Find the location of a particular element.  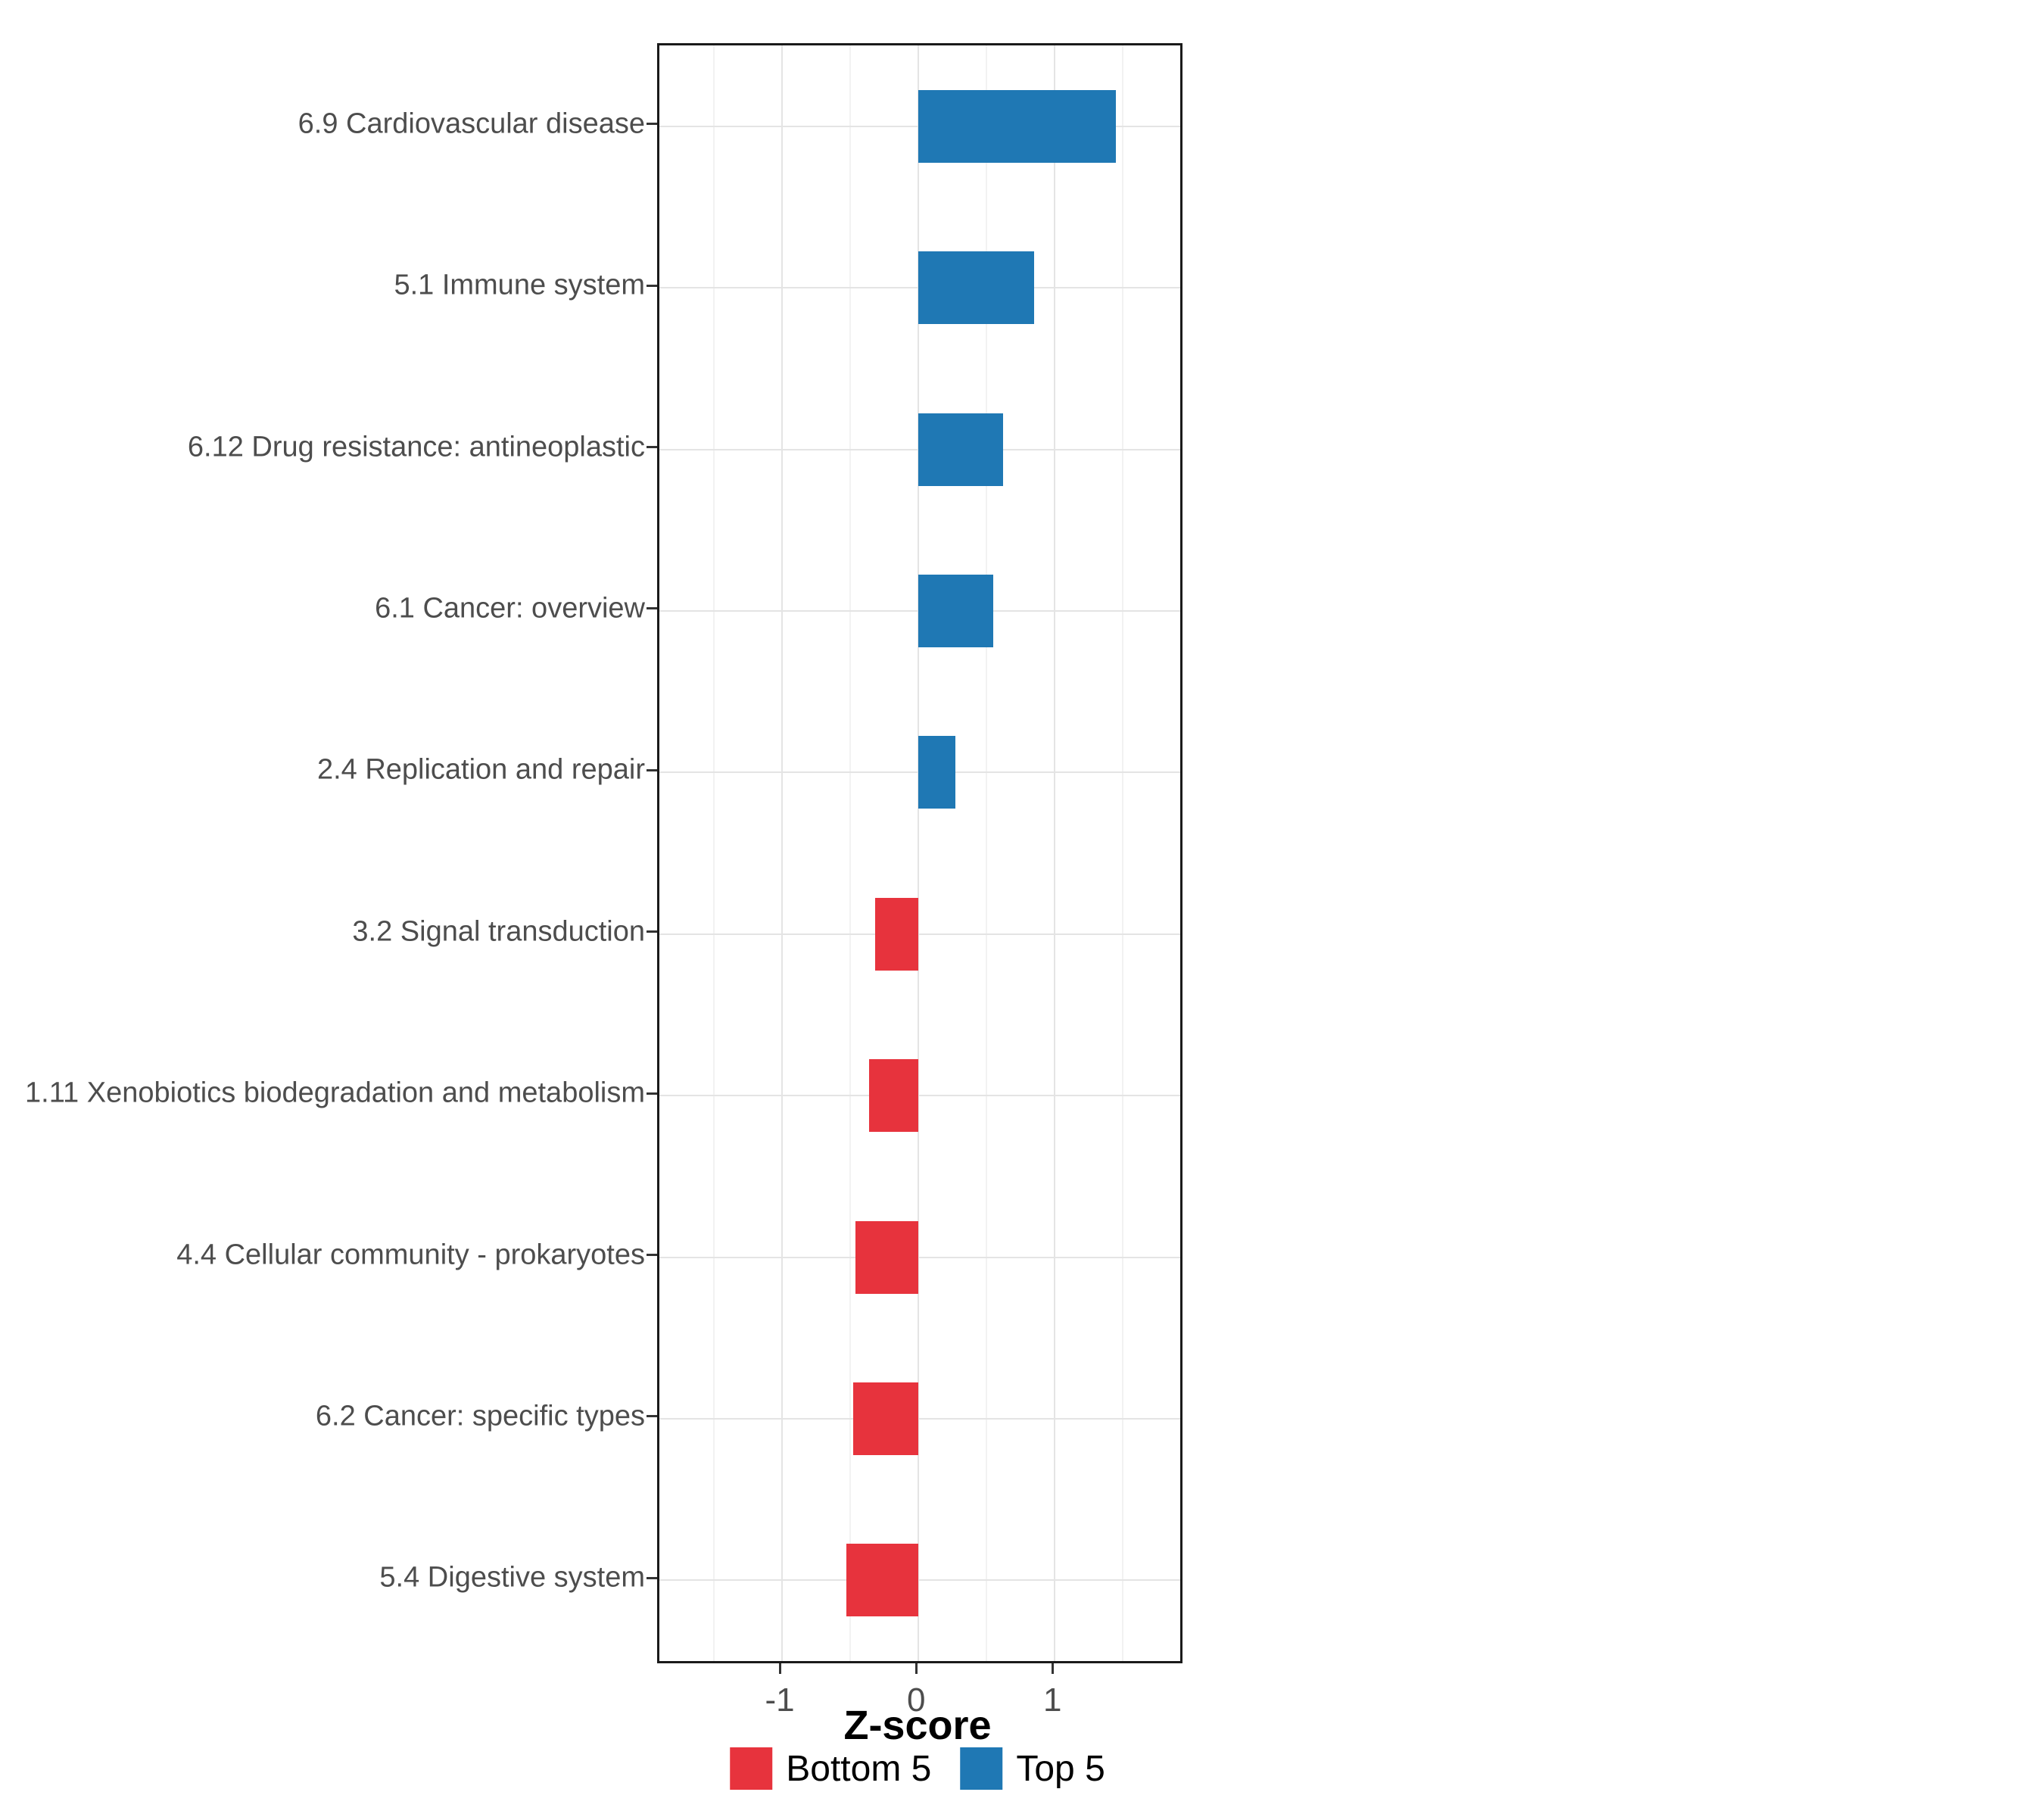

y-axis-label: 6.9 Cardiovascular disease is located at coordinates (471, 124).